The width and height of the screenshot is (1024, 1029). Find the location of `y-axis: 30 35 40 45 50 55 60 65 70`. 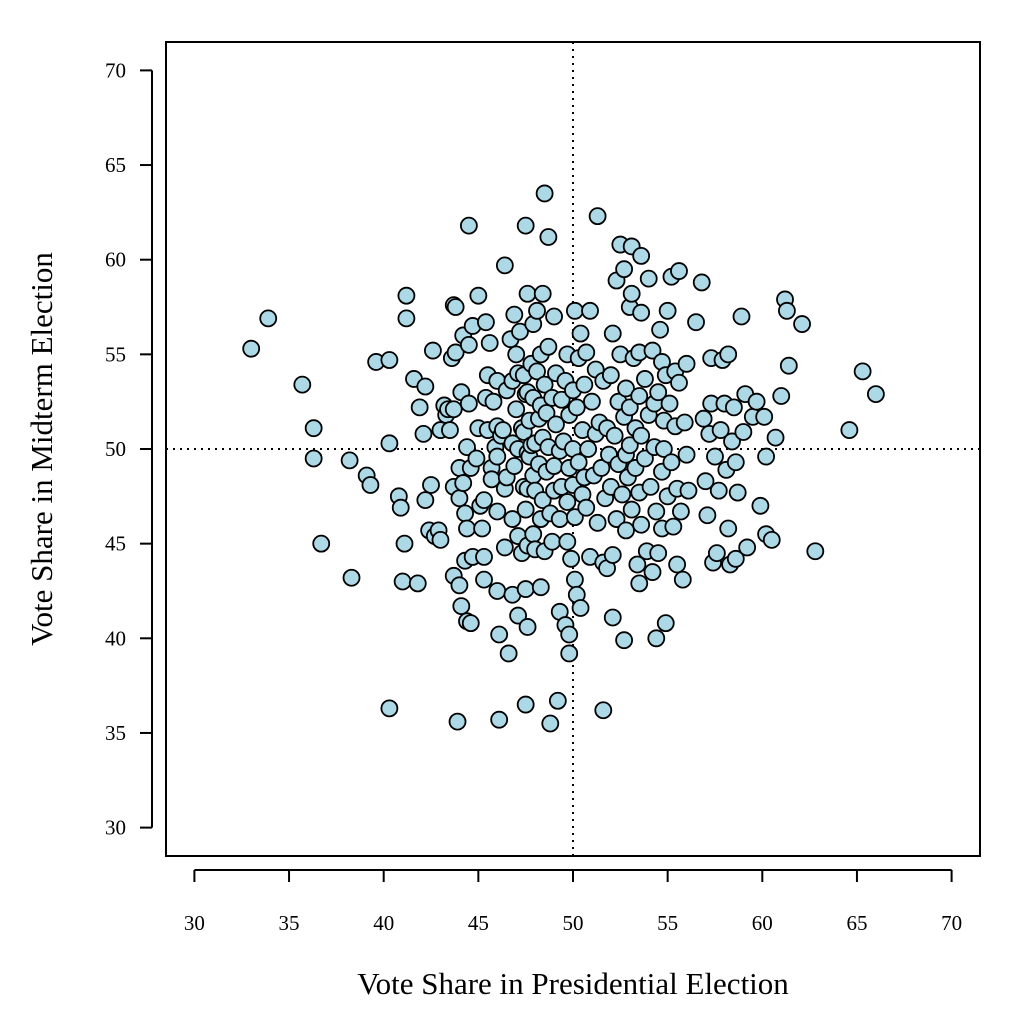

y-axis: 30 35 40 45 50 55 60 65 70 is located at coordinates (129, 449).